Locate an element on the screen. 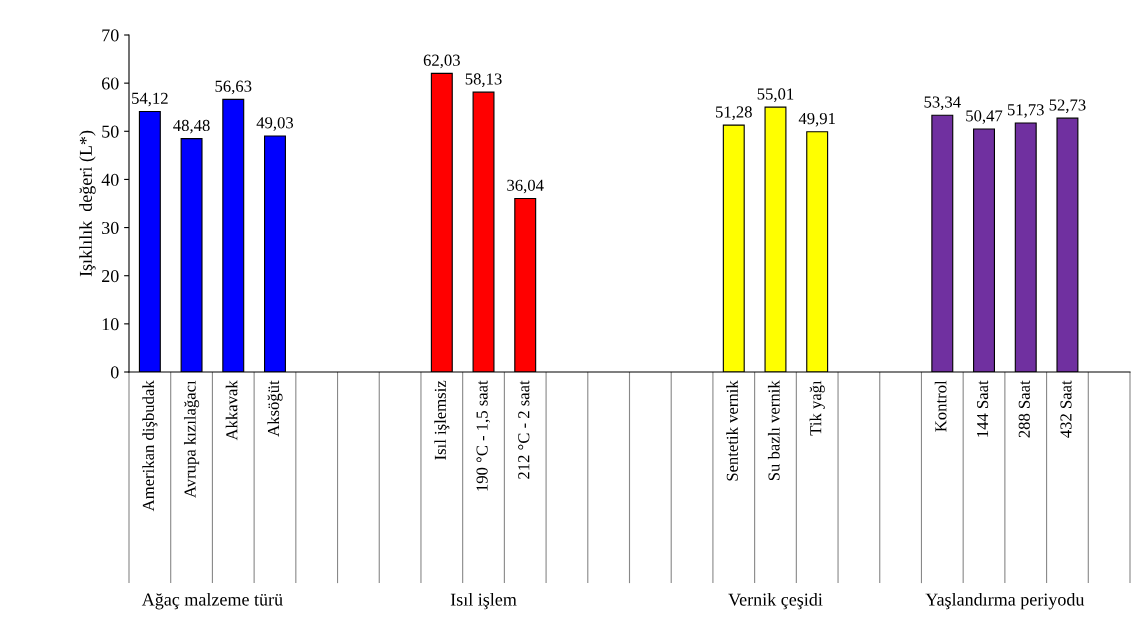 The height and width of the screenshot is (639, 1145). y-tick-label: 40 is located at coordinates (110, 179).